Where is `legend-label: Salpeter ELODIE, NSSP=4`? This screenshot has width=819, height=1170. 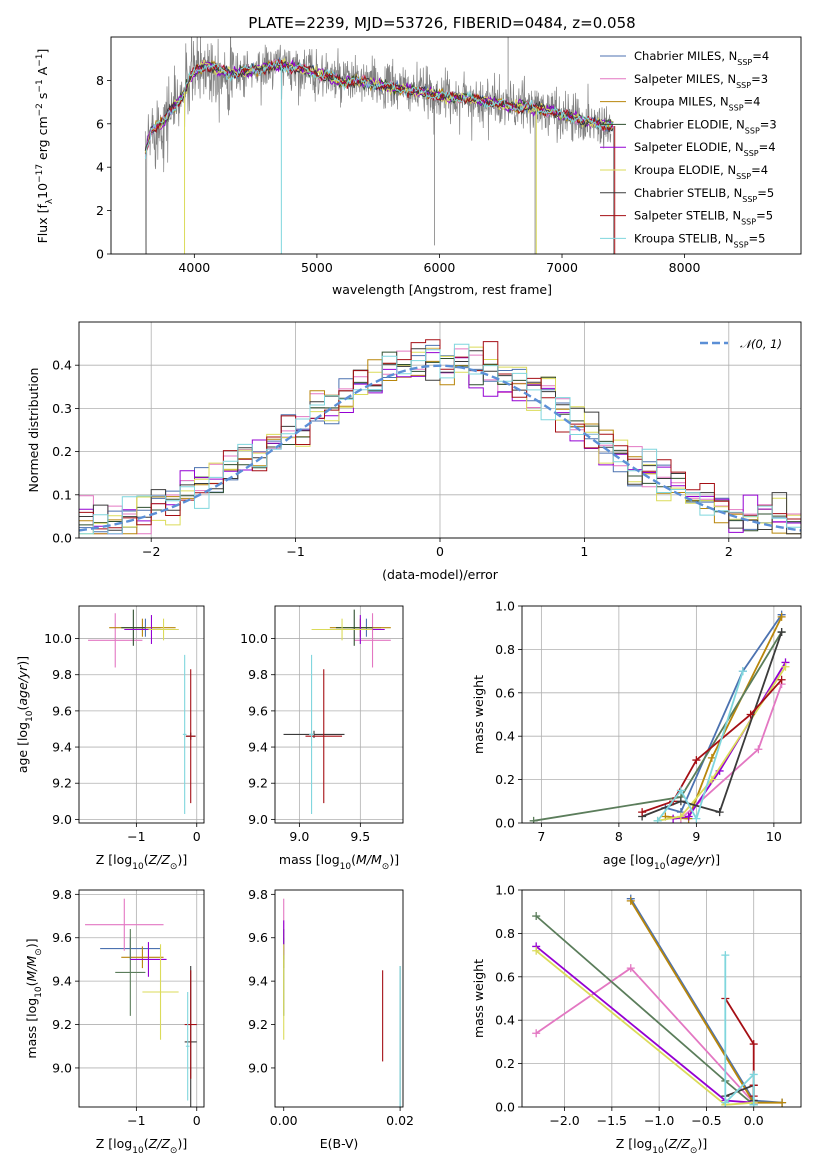 legend-label: Salpeter ELODIE, NSSP=4 is located at coordinates (705, 149).